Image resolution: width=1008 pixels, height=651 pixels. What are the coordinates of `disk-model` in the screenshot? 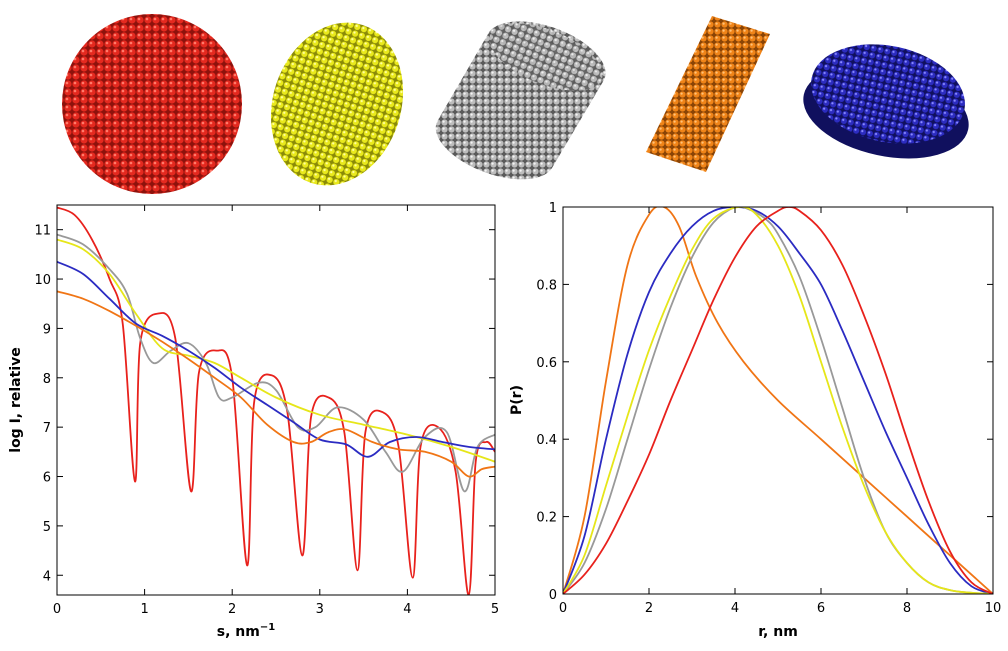 It's located at (886, 101).